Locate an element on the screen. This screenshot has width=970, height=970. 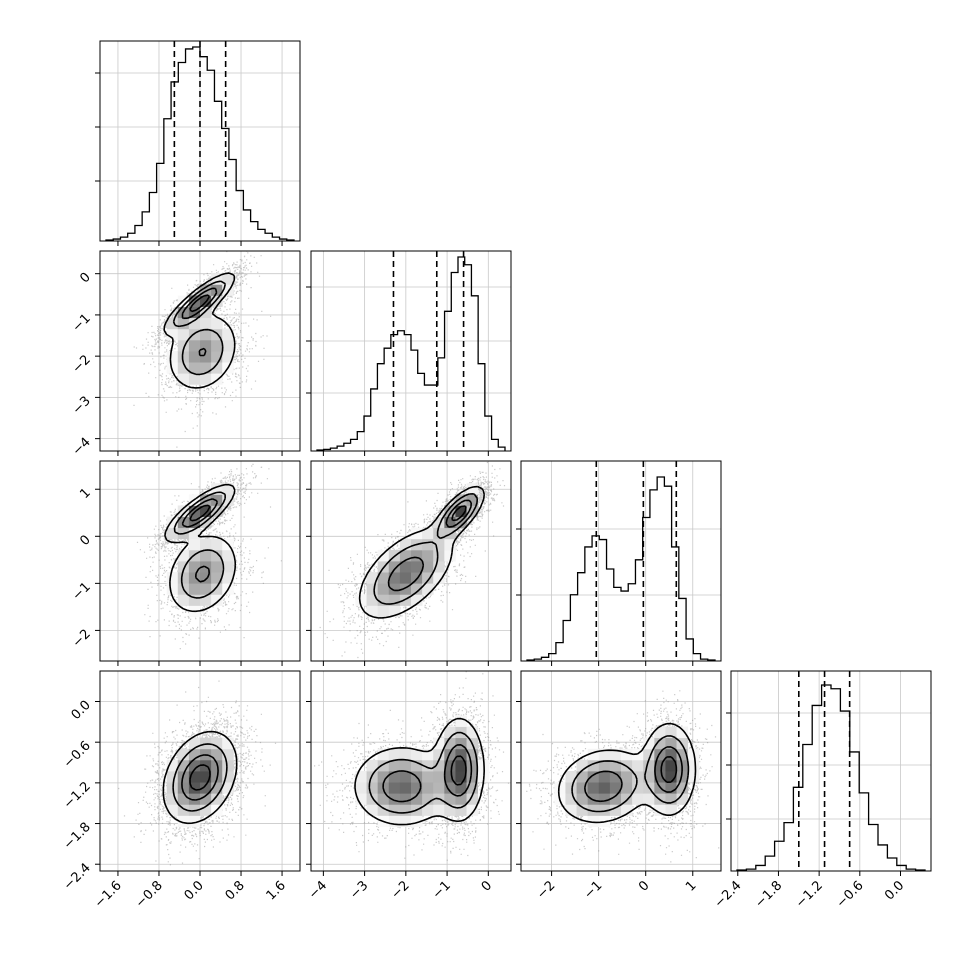
x-tick-label: −0.6 is located at coordinates (850, 894).